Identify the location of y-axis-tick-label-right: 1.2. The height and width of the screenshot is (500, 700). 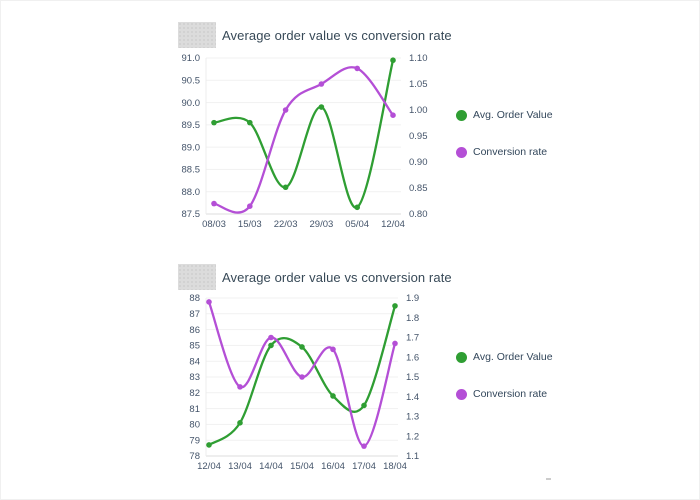
(412, 436).